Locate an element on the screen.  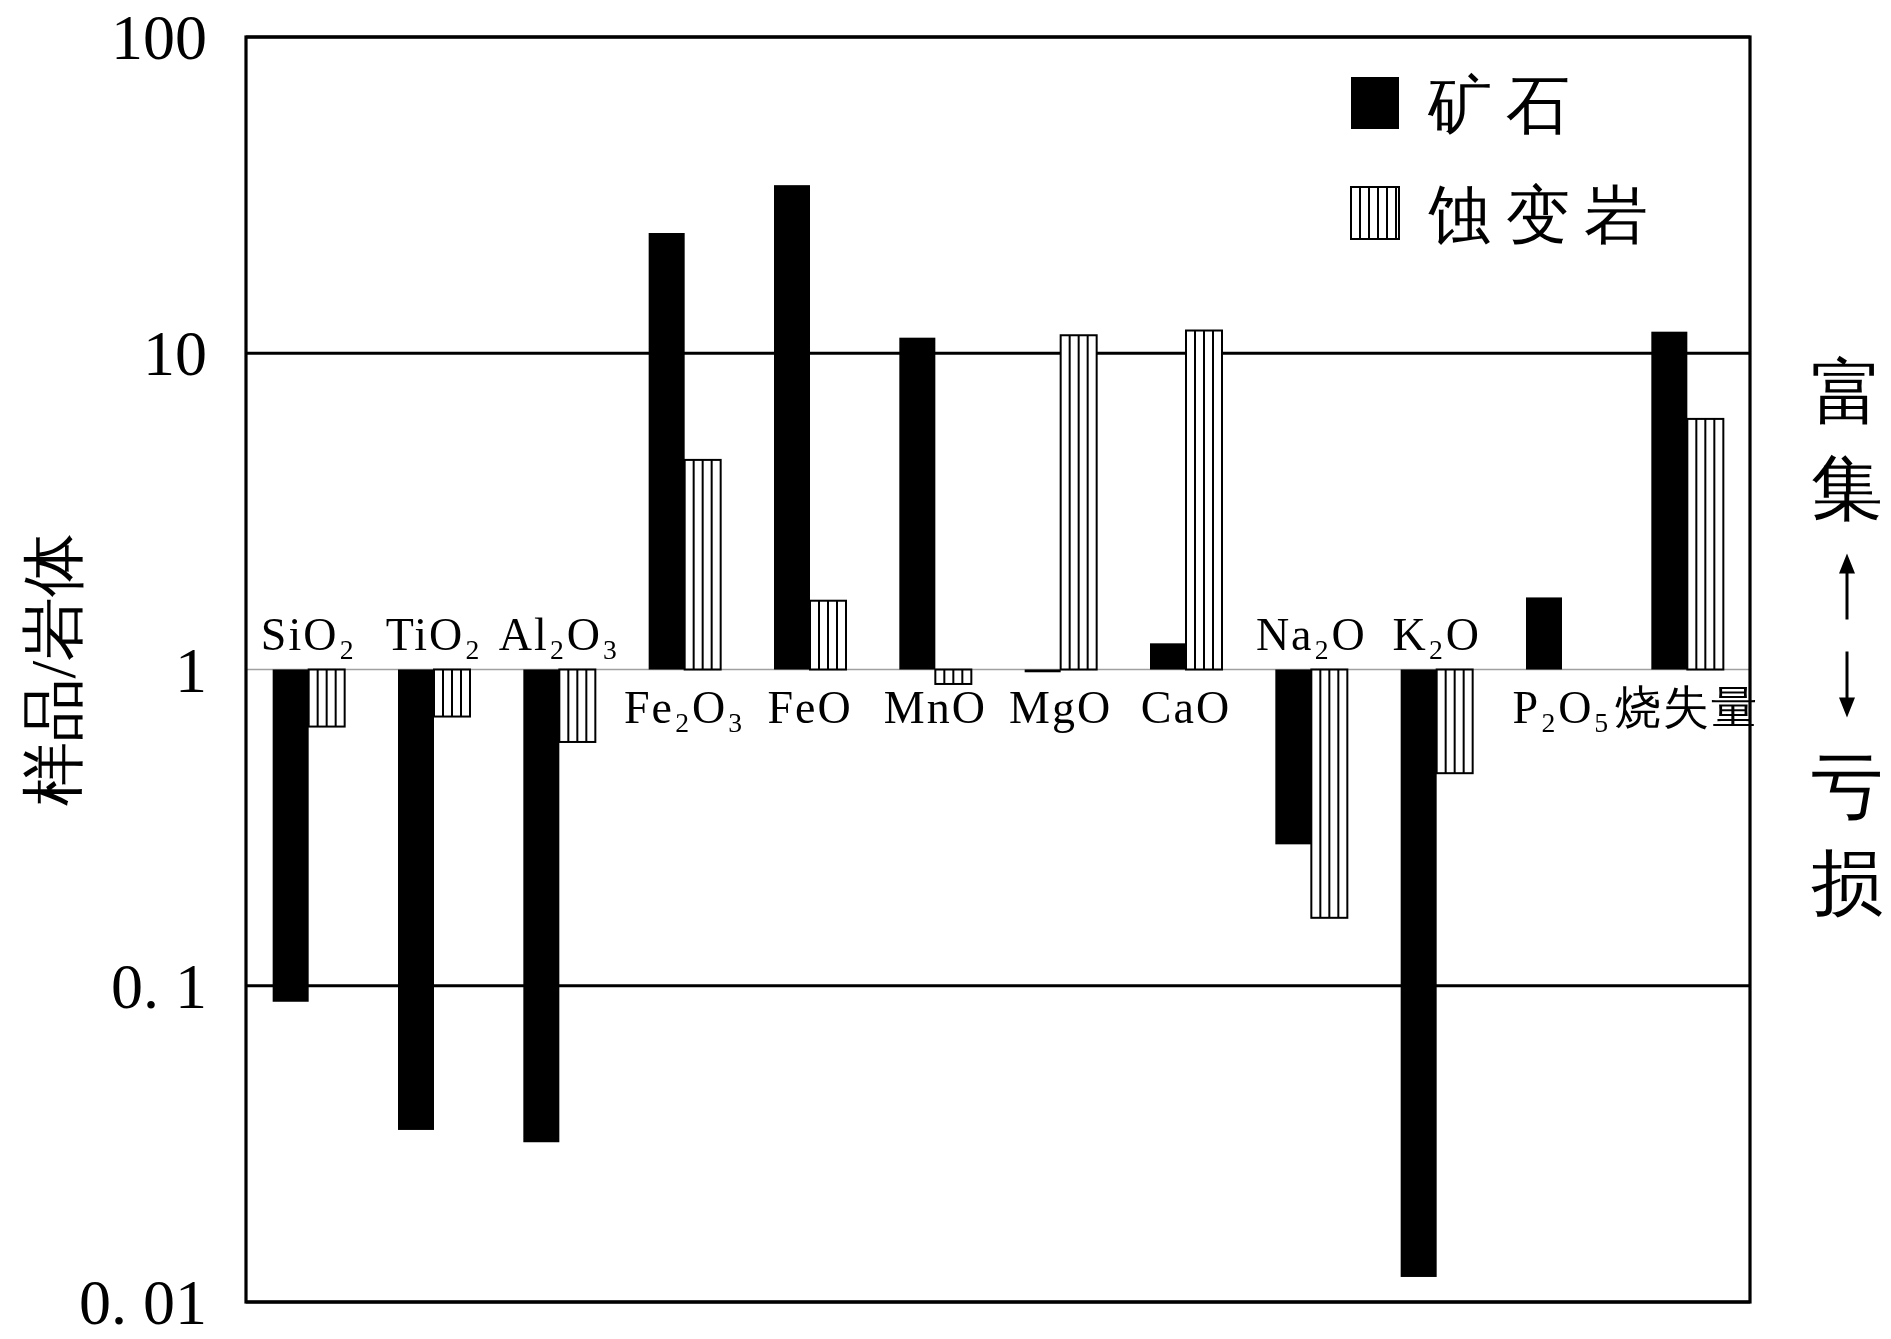
x-tick-label: MgO is located at coordinates (1061, 707).